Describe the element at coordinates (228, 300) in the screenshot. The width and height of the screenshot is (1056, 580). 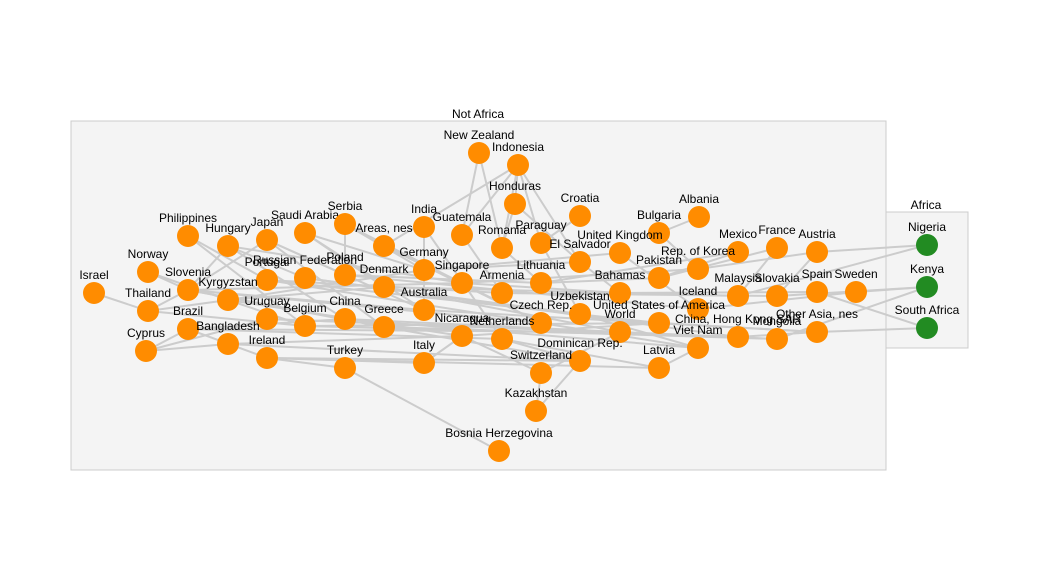
I see `node-circle-kyrgyzstan` at that location.